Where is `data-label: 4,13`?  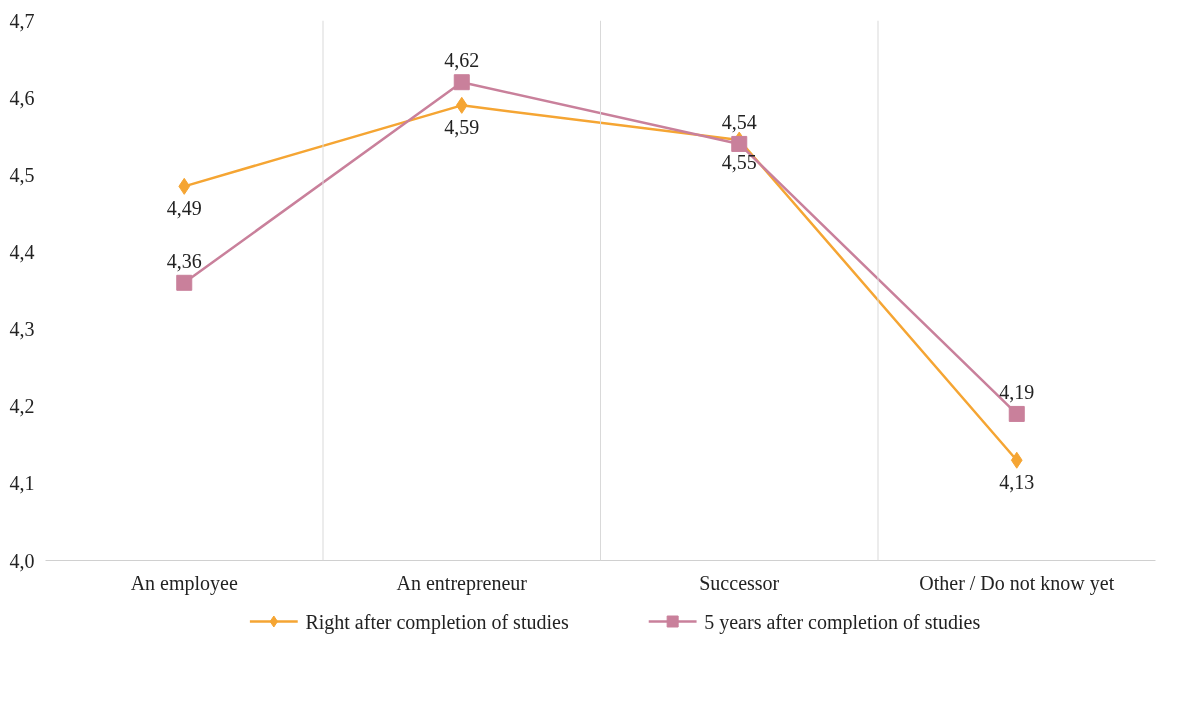 data-label: 4,13 is located at coordinates (1017, 482).